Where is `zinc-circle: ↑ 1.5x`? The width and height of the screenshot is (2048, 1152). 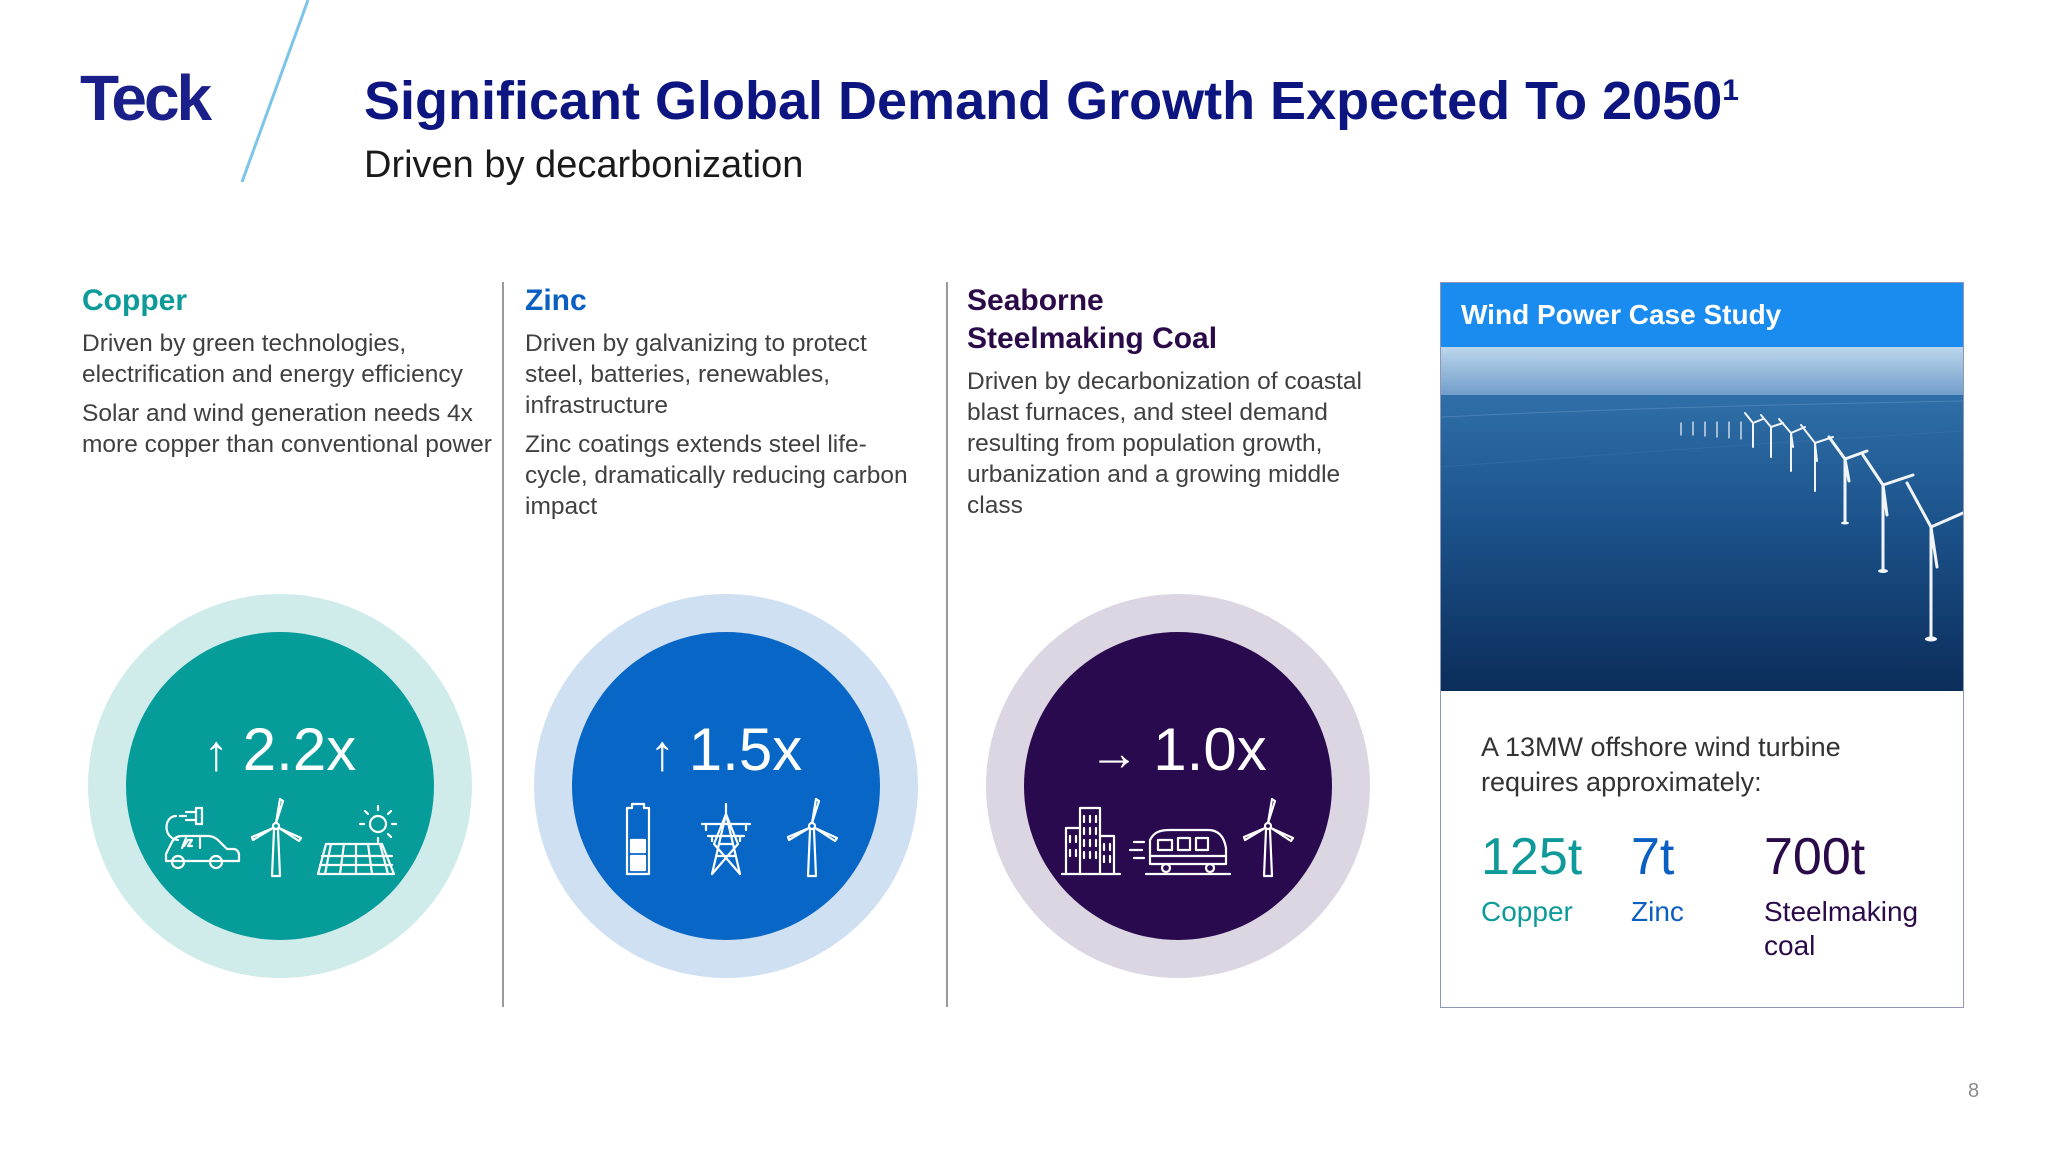
zinc-circle: ↑ 1.5x is located at coordinates (726, 786).